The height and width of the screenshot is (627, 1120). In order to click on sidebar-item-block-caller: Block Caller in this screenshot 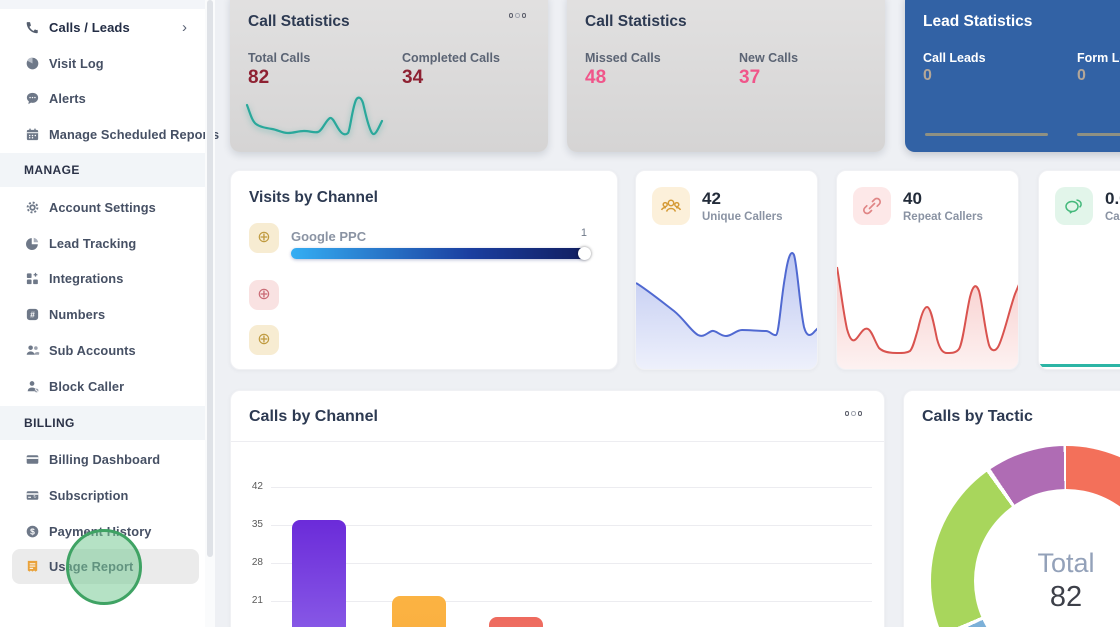, I will do `click(102, 386)`.